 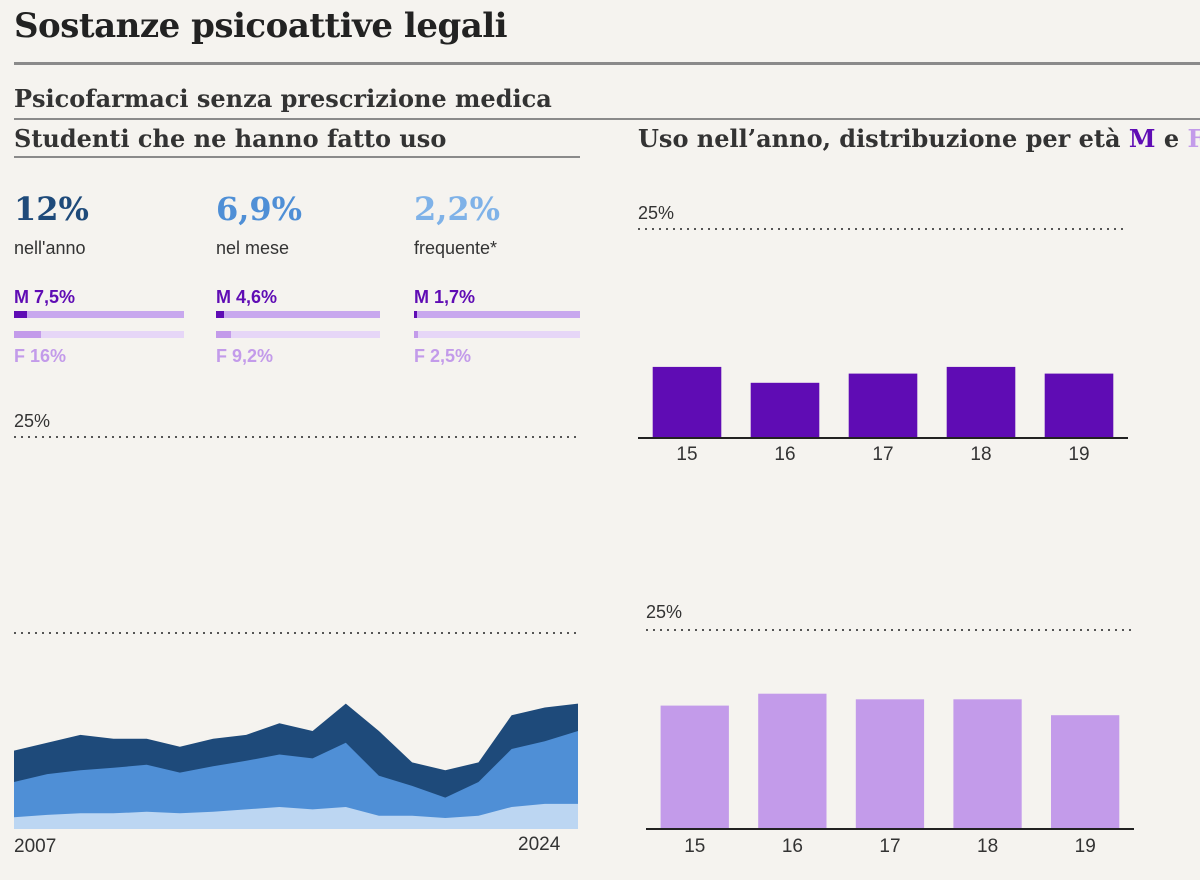 I want to click on area-x-end-label: 2024, so click(x=539, y=844).